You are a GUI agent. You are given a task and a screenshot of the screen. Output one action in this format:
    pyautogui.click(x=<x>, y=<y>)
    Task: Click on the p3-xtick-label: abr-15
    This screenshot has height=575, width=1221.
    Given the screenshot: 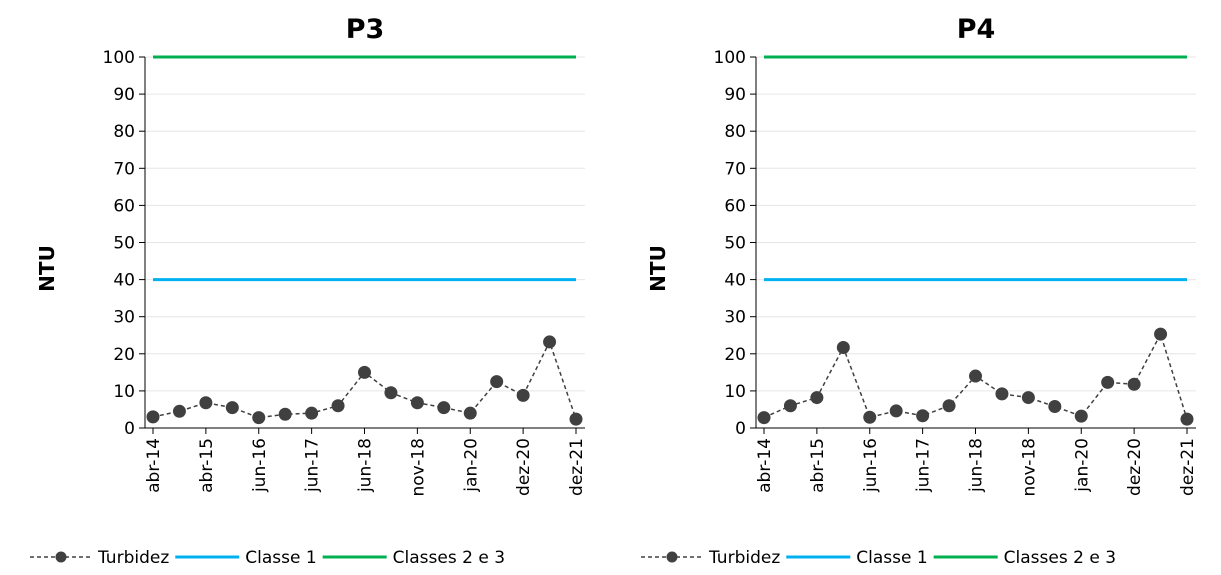 What is the action you would take?
    pyautogui.click(x=207, y=465)
    